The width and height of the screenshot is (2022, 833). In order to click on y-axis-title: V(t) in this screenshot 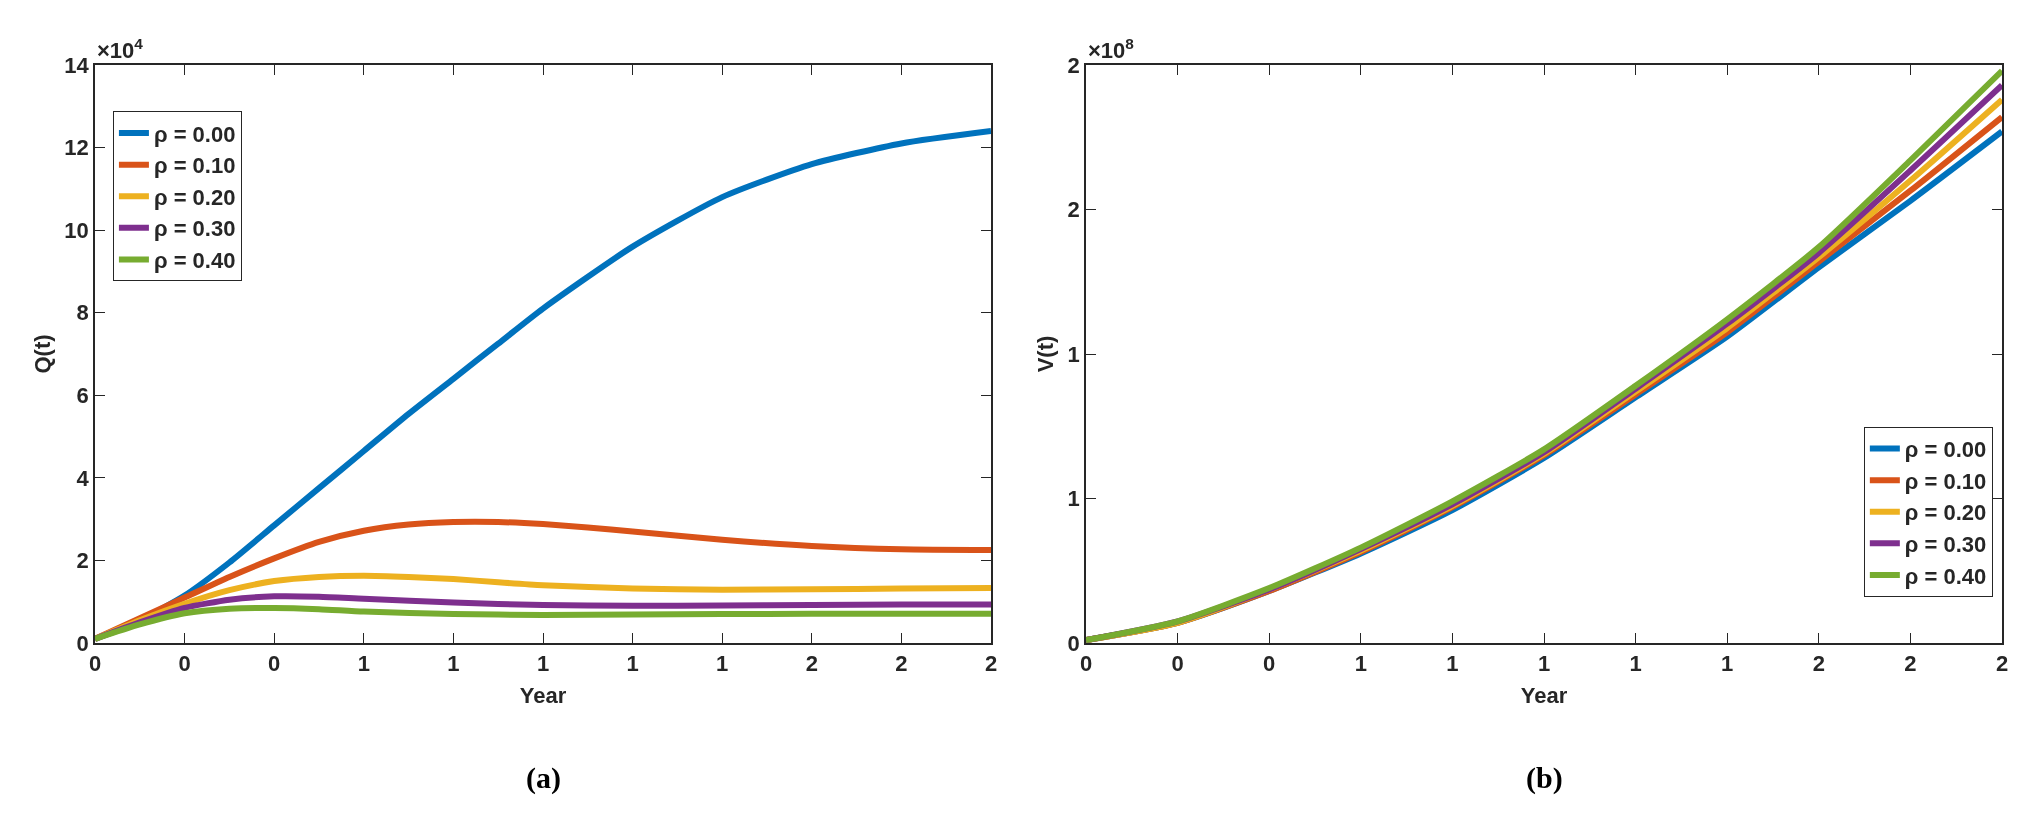, I will do `click(1045, 354)`.